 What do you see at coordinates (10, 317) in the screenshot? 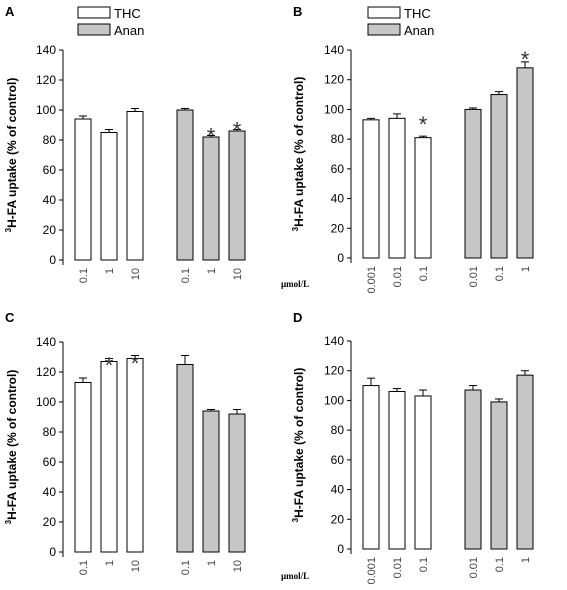
I see `panel-label: C` at bounding box center [10, 317].